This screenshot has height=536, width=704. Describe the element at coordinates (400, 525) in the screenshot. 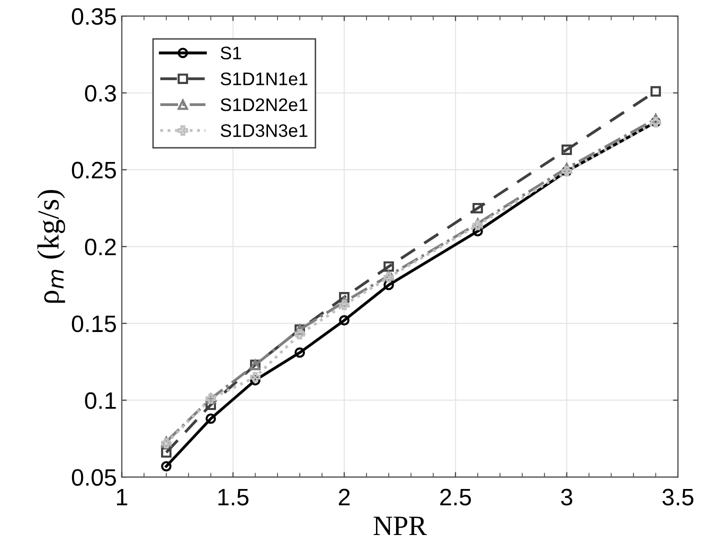

I see `x-axis-title: NPR` at that location.